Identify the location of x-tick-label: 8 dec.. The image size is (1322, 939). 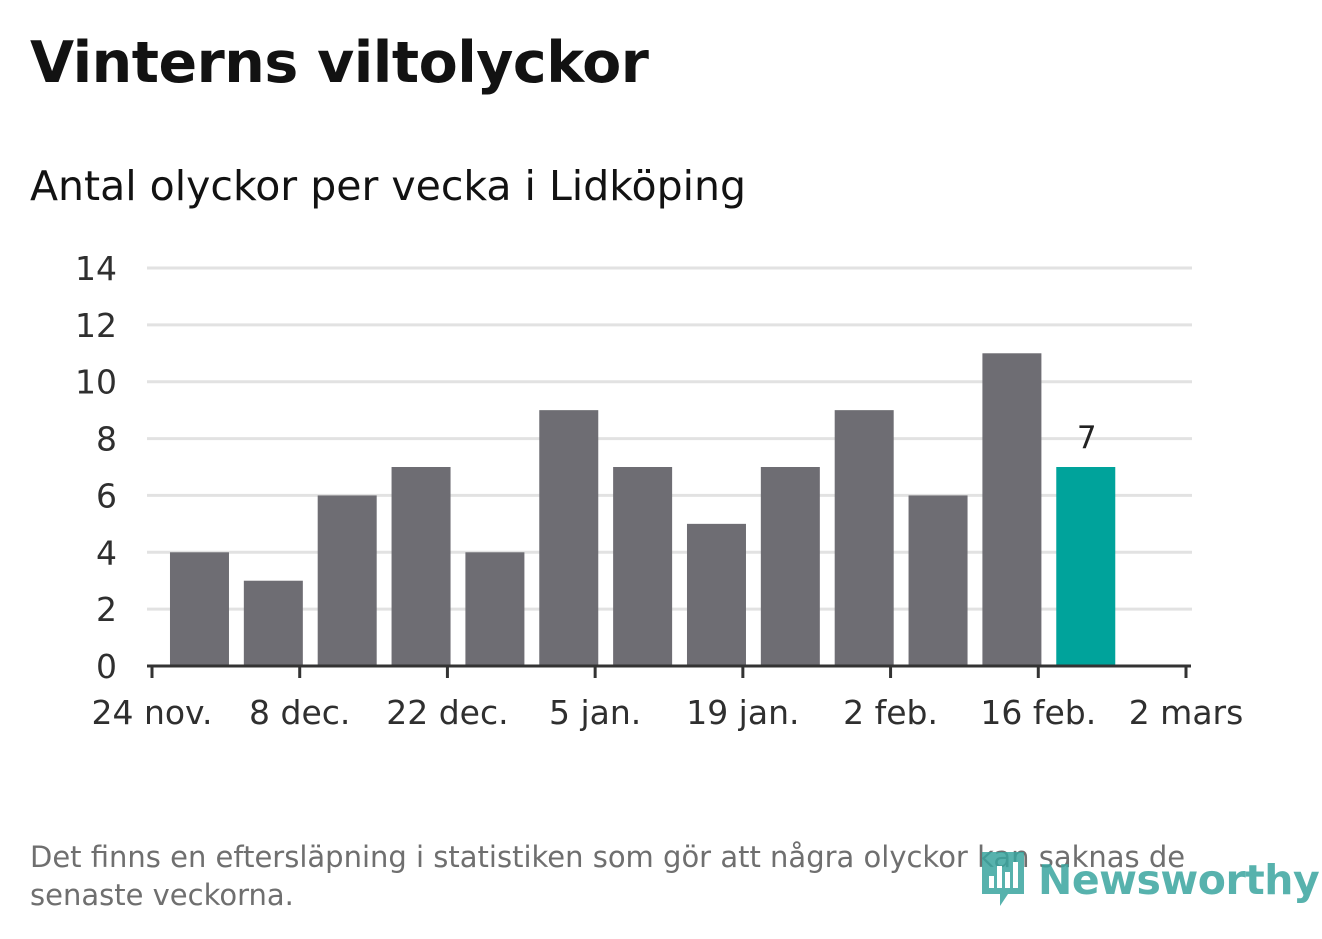
(299, 712).